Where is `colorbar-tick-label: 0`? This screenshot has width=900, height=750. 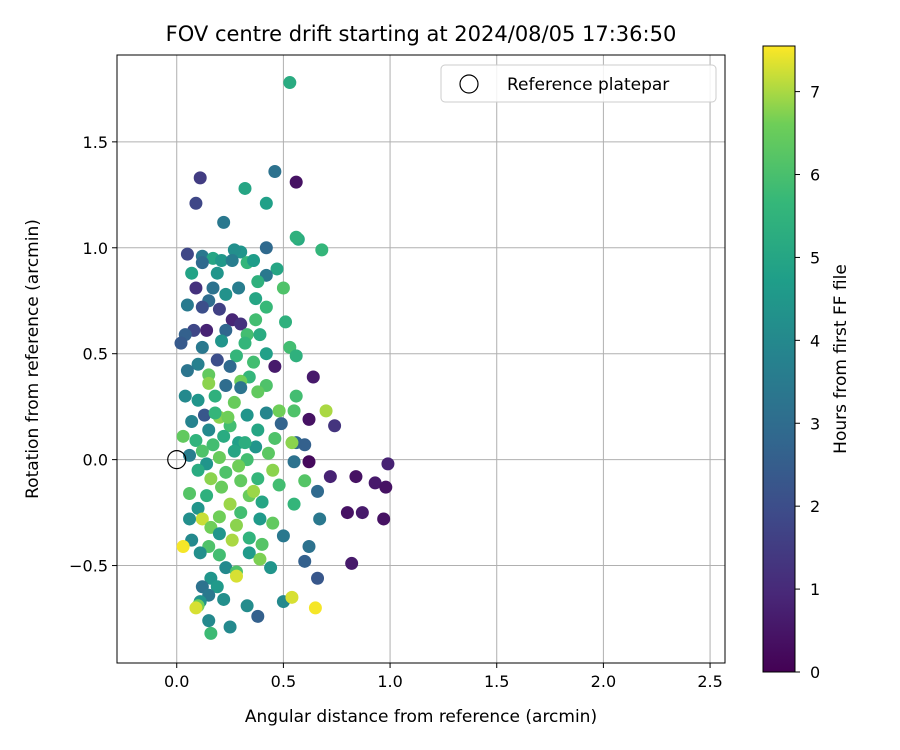
colorbar-tick-label: 0 is located at coordinates (815, 672).